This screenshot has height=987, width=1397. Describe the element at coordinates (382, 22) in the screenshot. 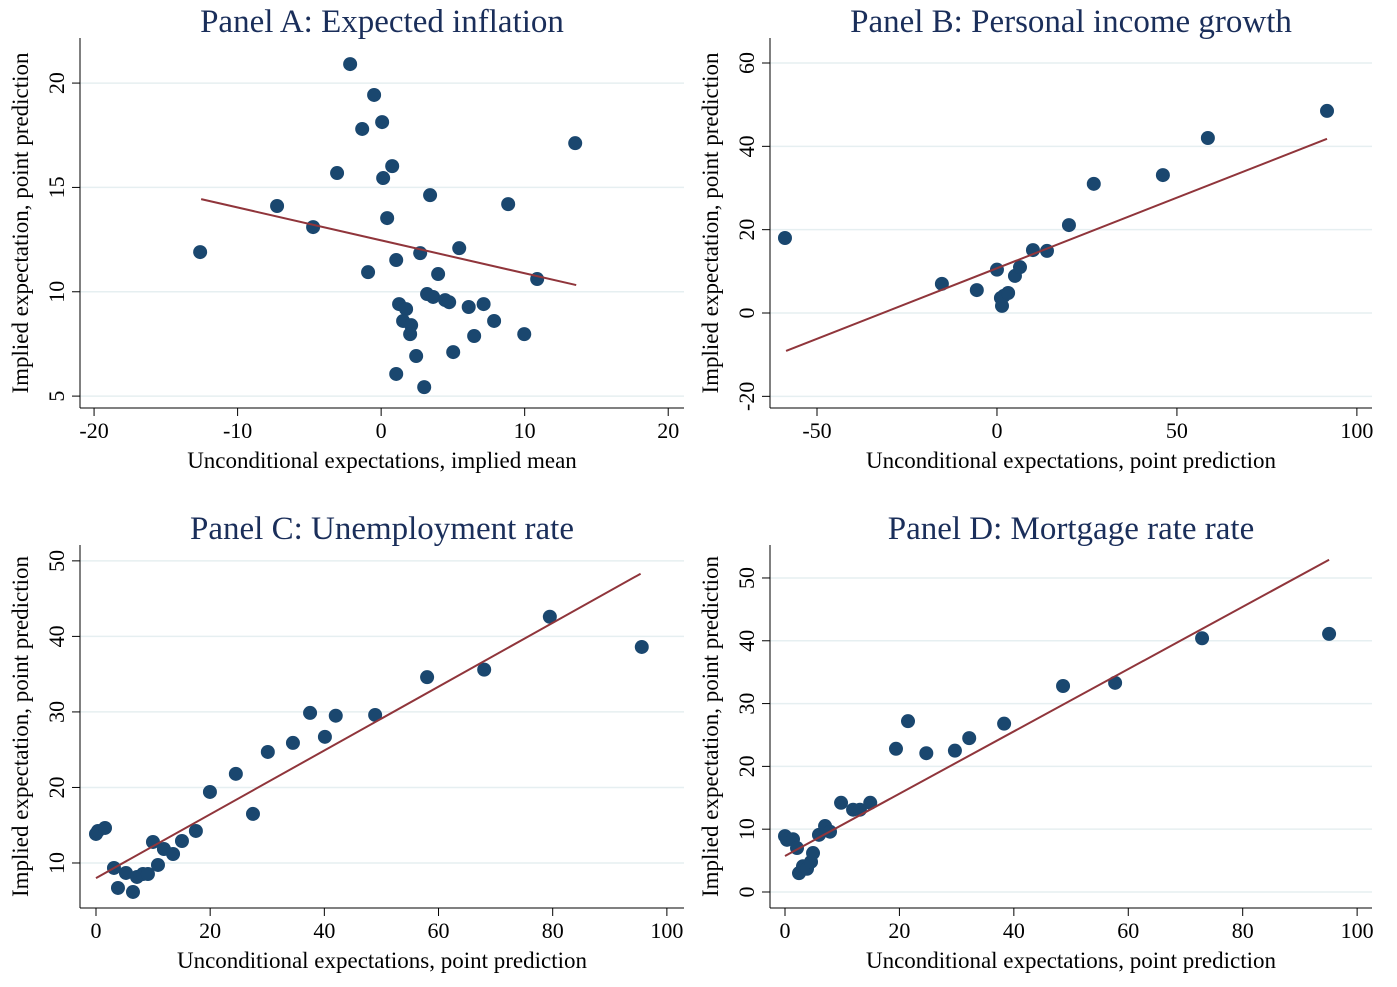

I see `panel-title: Panel A: Expected inflation` at that location.